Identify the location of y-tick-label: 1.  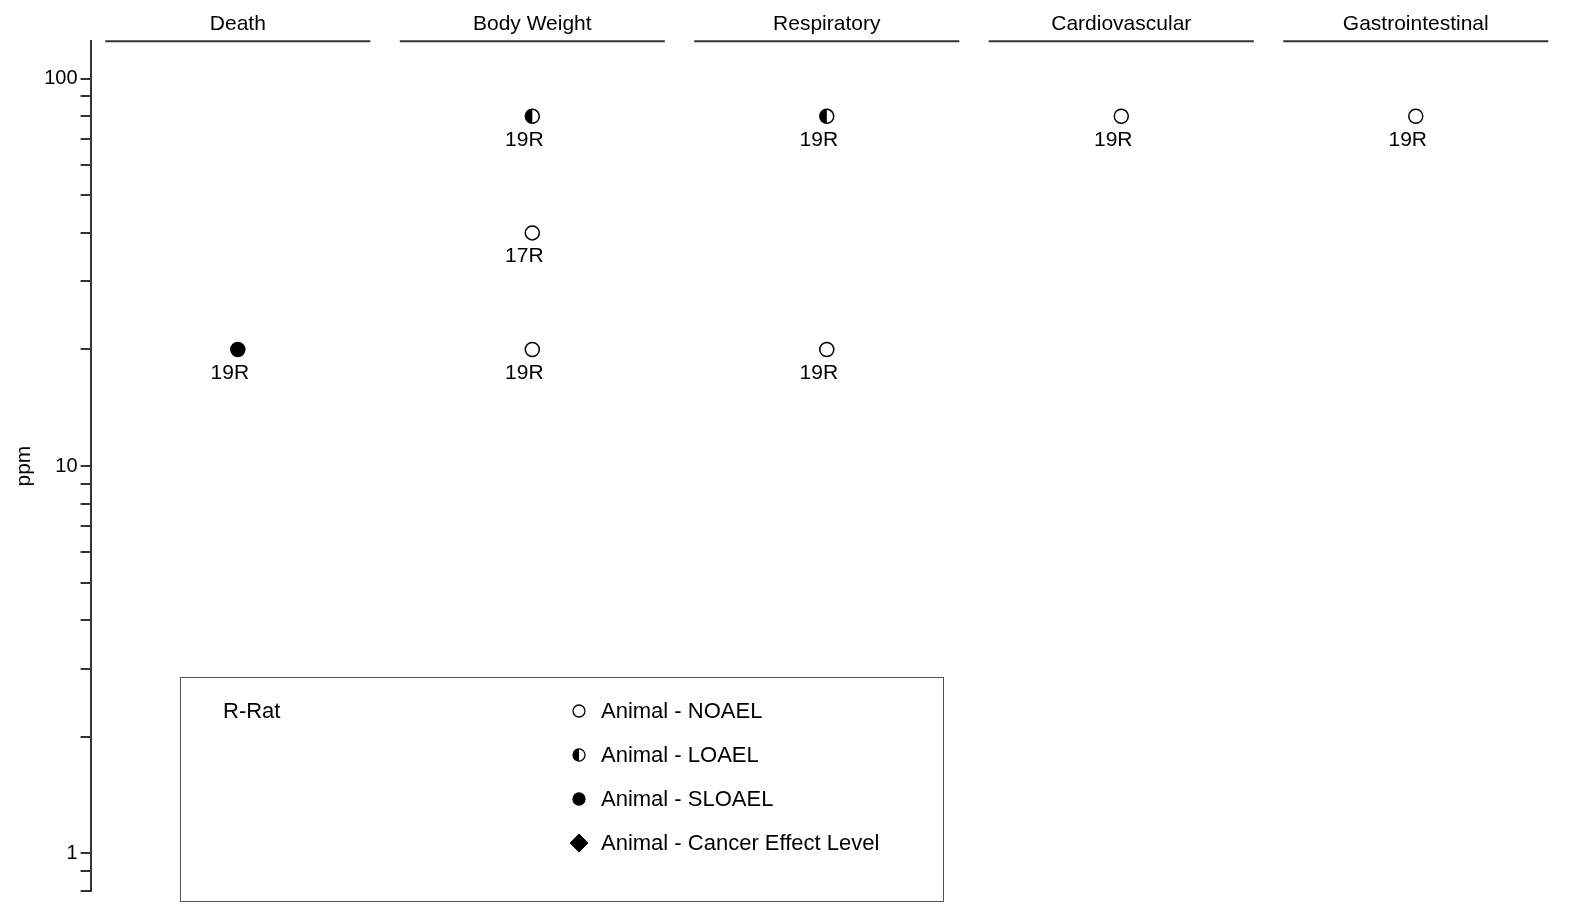
(72, 851).